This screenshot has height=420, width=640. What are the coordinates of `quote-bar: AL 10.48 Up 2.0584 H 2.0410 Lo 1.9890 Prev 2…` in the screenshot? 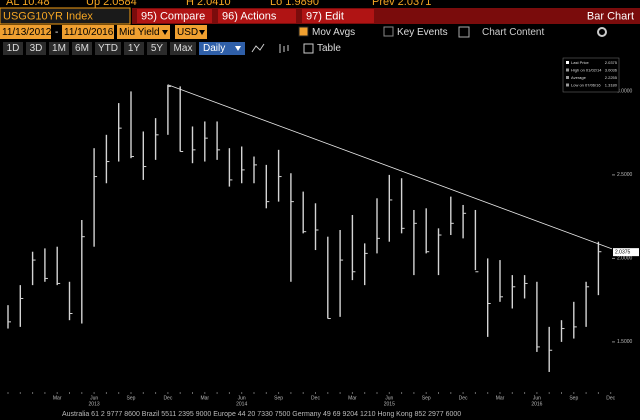 It's located at (218, 4).